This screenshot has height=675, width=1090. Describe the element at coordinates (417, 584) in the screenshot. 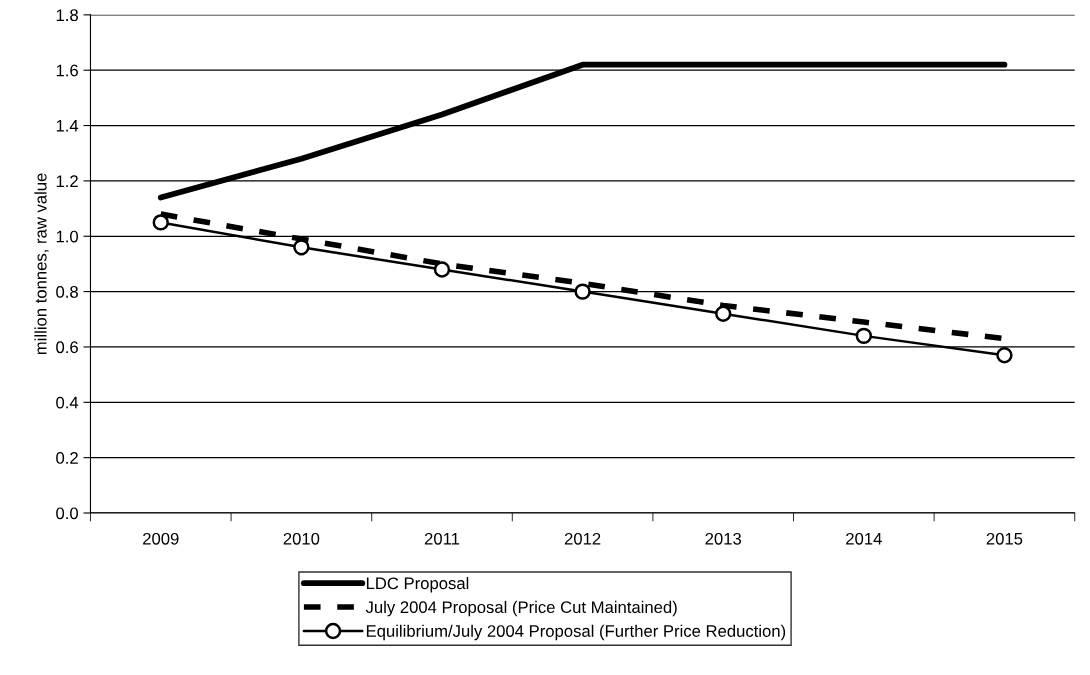

I see `legend-label: LDC Proposal` at that location.